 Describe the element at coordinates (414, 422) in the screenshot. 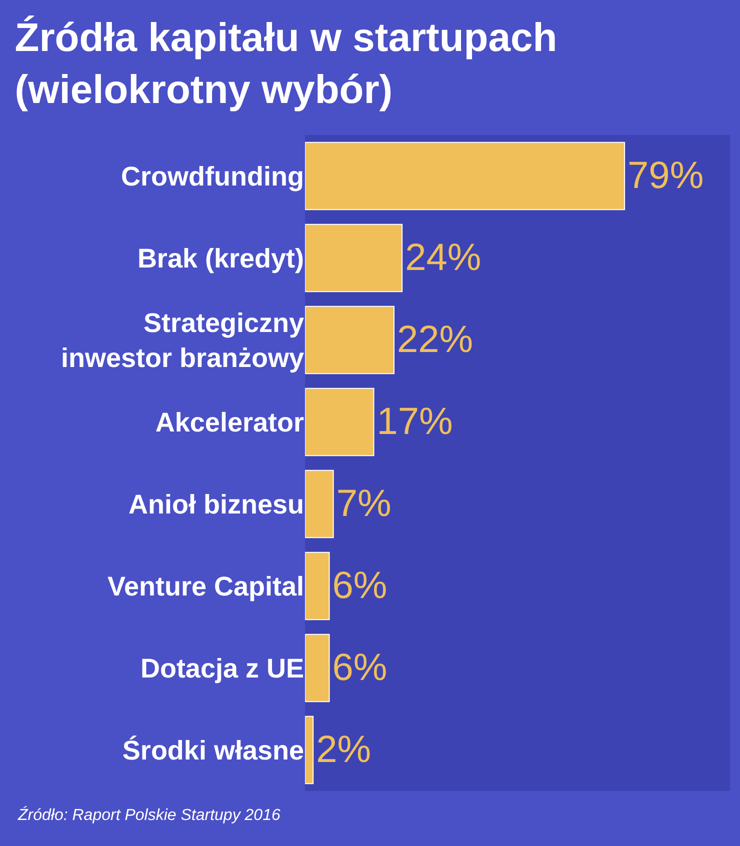

I see `data-label: 17%` at that location.